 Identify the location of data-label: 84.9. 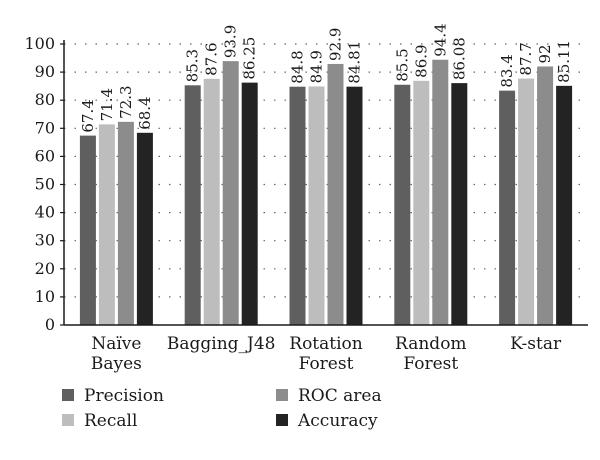
(317, 66).